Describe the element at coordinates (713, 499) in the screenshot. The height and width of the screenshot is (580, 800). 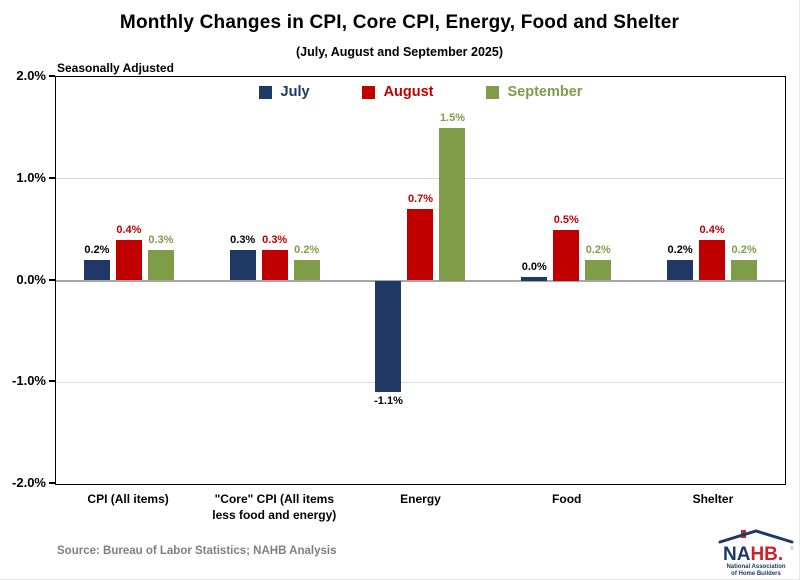
I see `category-label-shelter: Shelter` at that location.